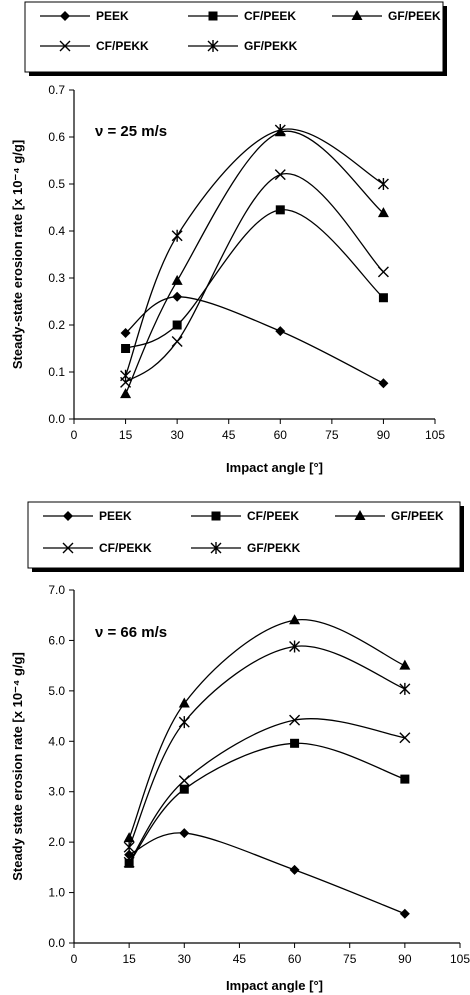  I want to click on y-tick-label: 7.0, so click(56, 590).